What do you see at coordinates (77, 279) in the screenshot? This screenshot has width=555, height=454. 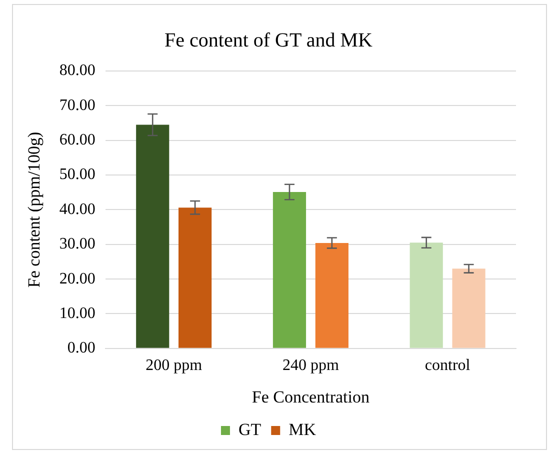 I see `y-tick-label: 20.00` at bounding box center [77, 279].